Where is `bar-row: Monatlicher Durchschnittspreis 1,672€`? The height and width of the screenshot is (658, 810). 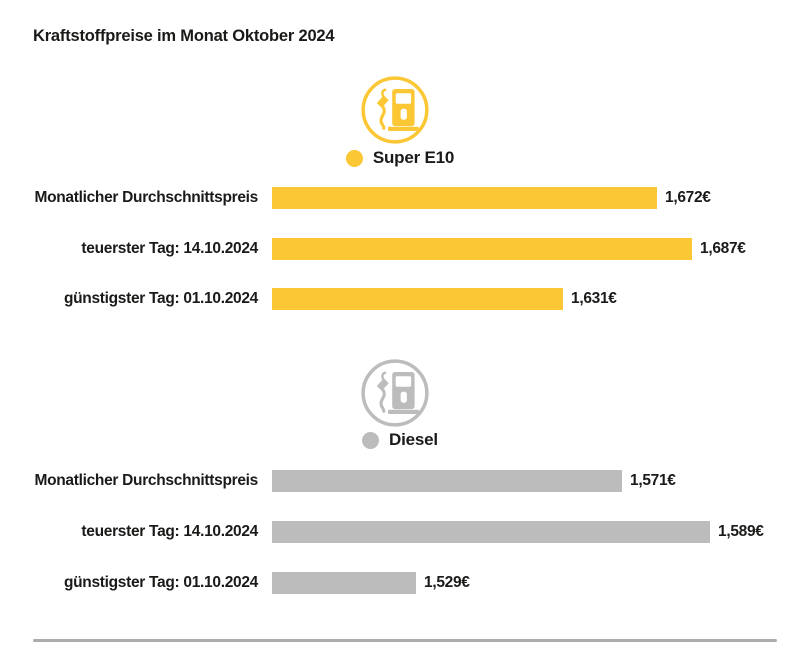 bar-row: Monatlicher Durchschnittspreis 1,672€ is located at coordinates (405, 198).